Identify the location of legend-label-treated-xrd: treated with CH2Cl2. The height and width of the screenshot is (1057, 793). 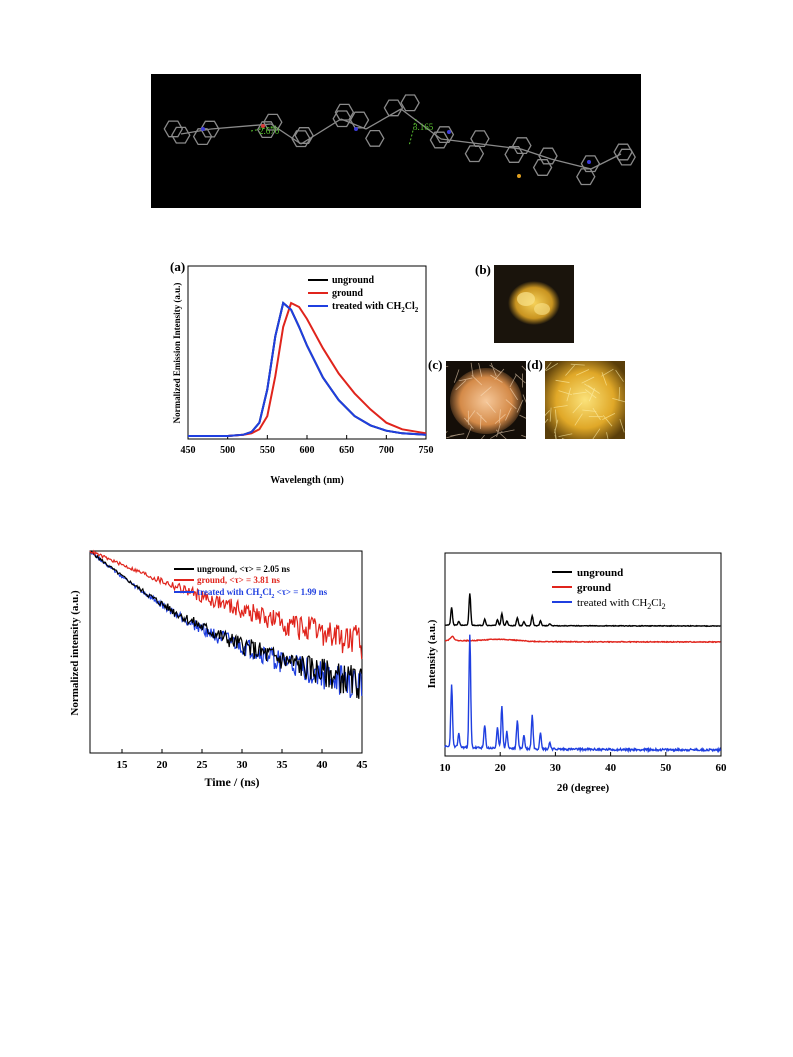
(621, 604).